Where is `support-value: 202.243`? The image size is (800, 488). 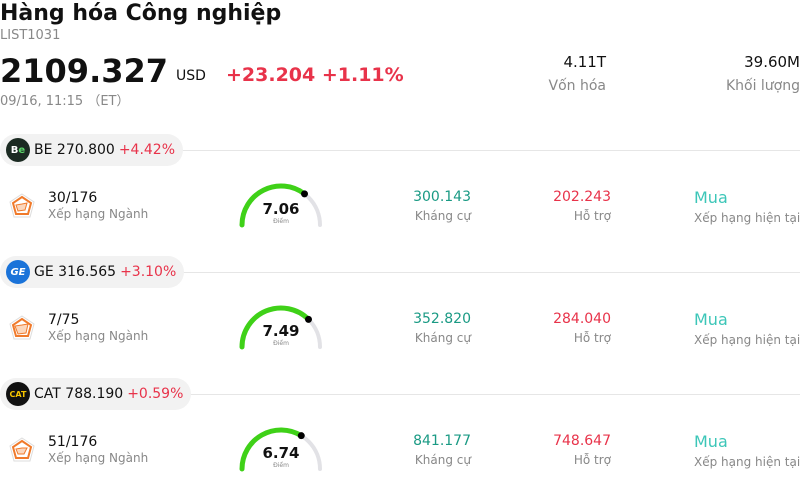
support-value: 202.243 is located at coordinates (582, 197).